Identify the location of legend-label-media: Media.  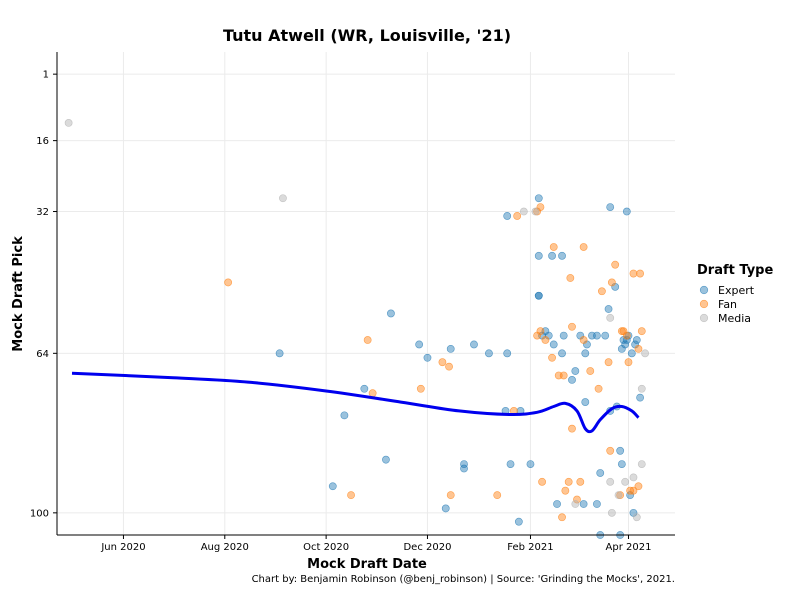
(734, 318).